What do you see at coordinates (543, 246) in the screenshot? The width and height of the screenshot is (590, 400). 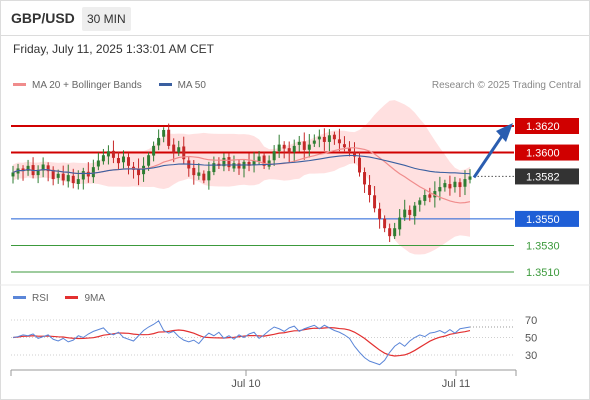 I see `level-label-1.3530: 1.3530` at bounding box center [543, 246].